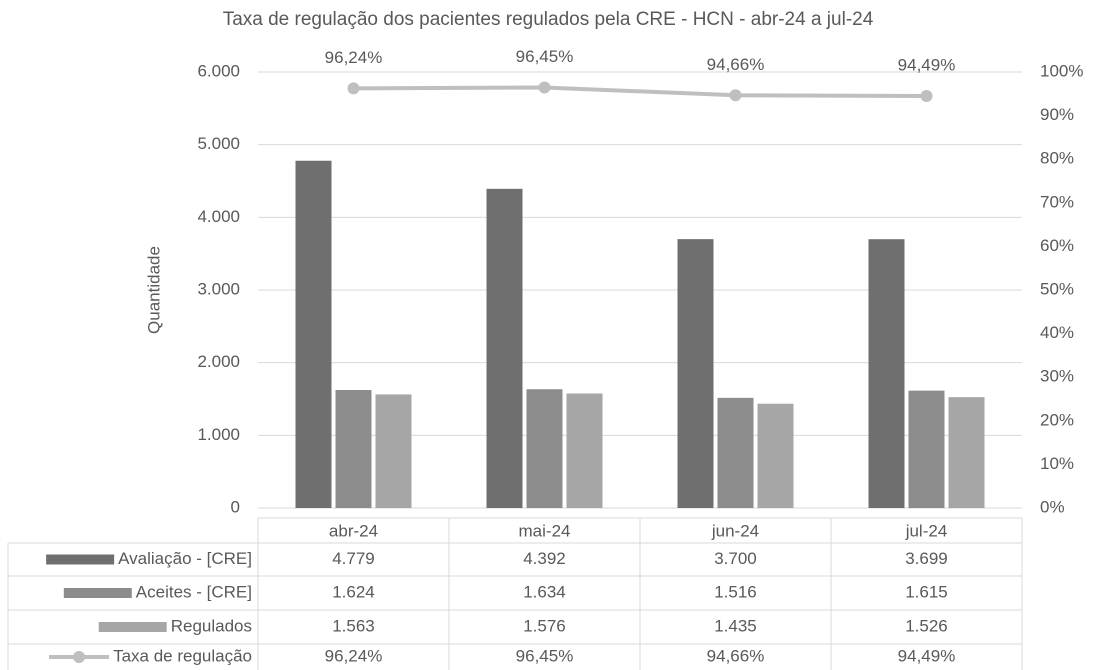  What do you see at coordinates (926, 530) in the screenshot?
I see `x-tick-label: jul-24` at bounding box center [926, 530].